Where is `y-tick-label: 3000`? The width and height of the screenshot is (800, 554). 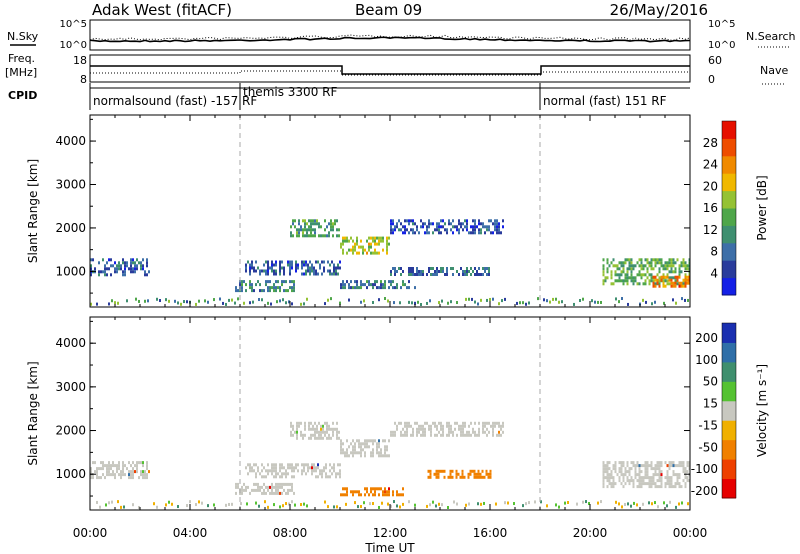
y-tick-label: 3000 is located at coordinates (70, 185).